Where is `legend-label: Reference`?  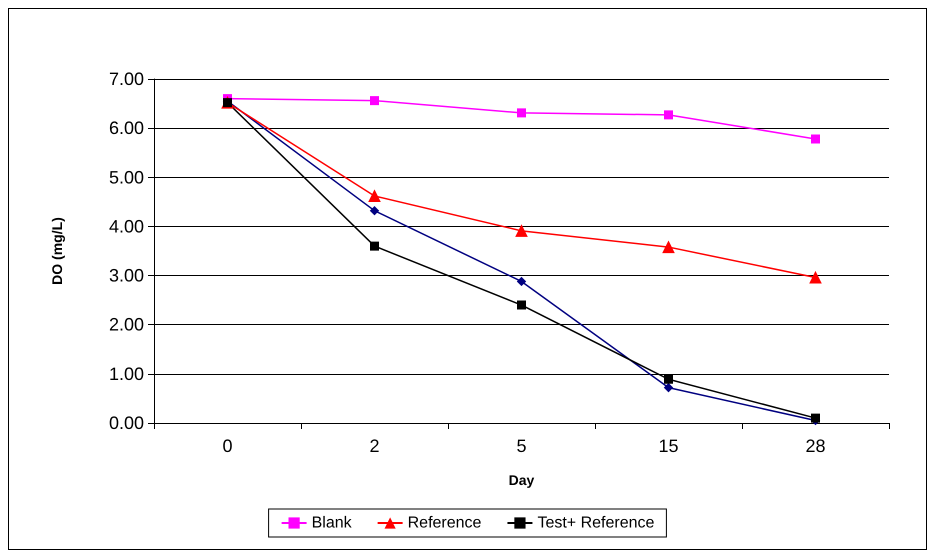
legend-label: Reference is located at coordinates (445, 523).